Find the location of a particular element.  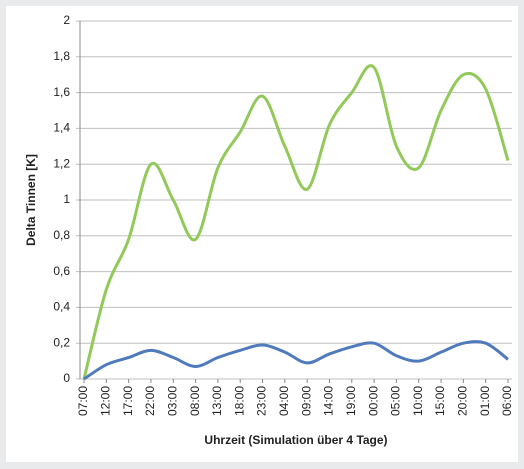

y-tick-label: 1,4 is located at coordinates (61, 128).